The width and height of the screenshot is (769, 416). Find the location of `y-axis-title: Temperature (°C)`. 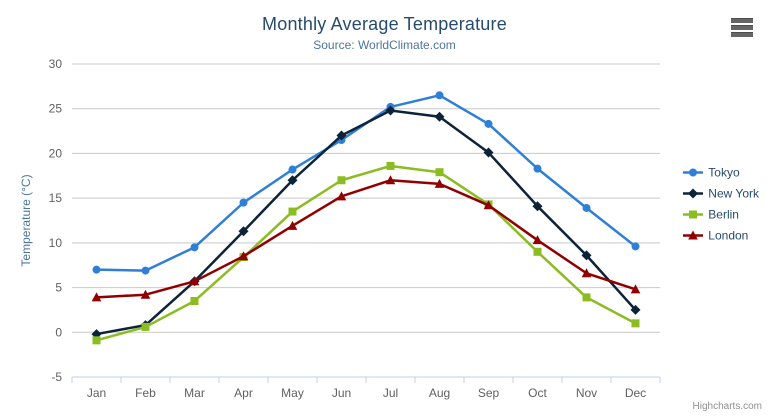

y-axis-title: Temperature (°C) is located at coordinates (26, 220).